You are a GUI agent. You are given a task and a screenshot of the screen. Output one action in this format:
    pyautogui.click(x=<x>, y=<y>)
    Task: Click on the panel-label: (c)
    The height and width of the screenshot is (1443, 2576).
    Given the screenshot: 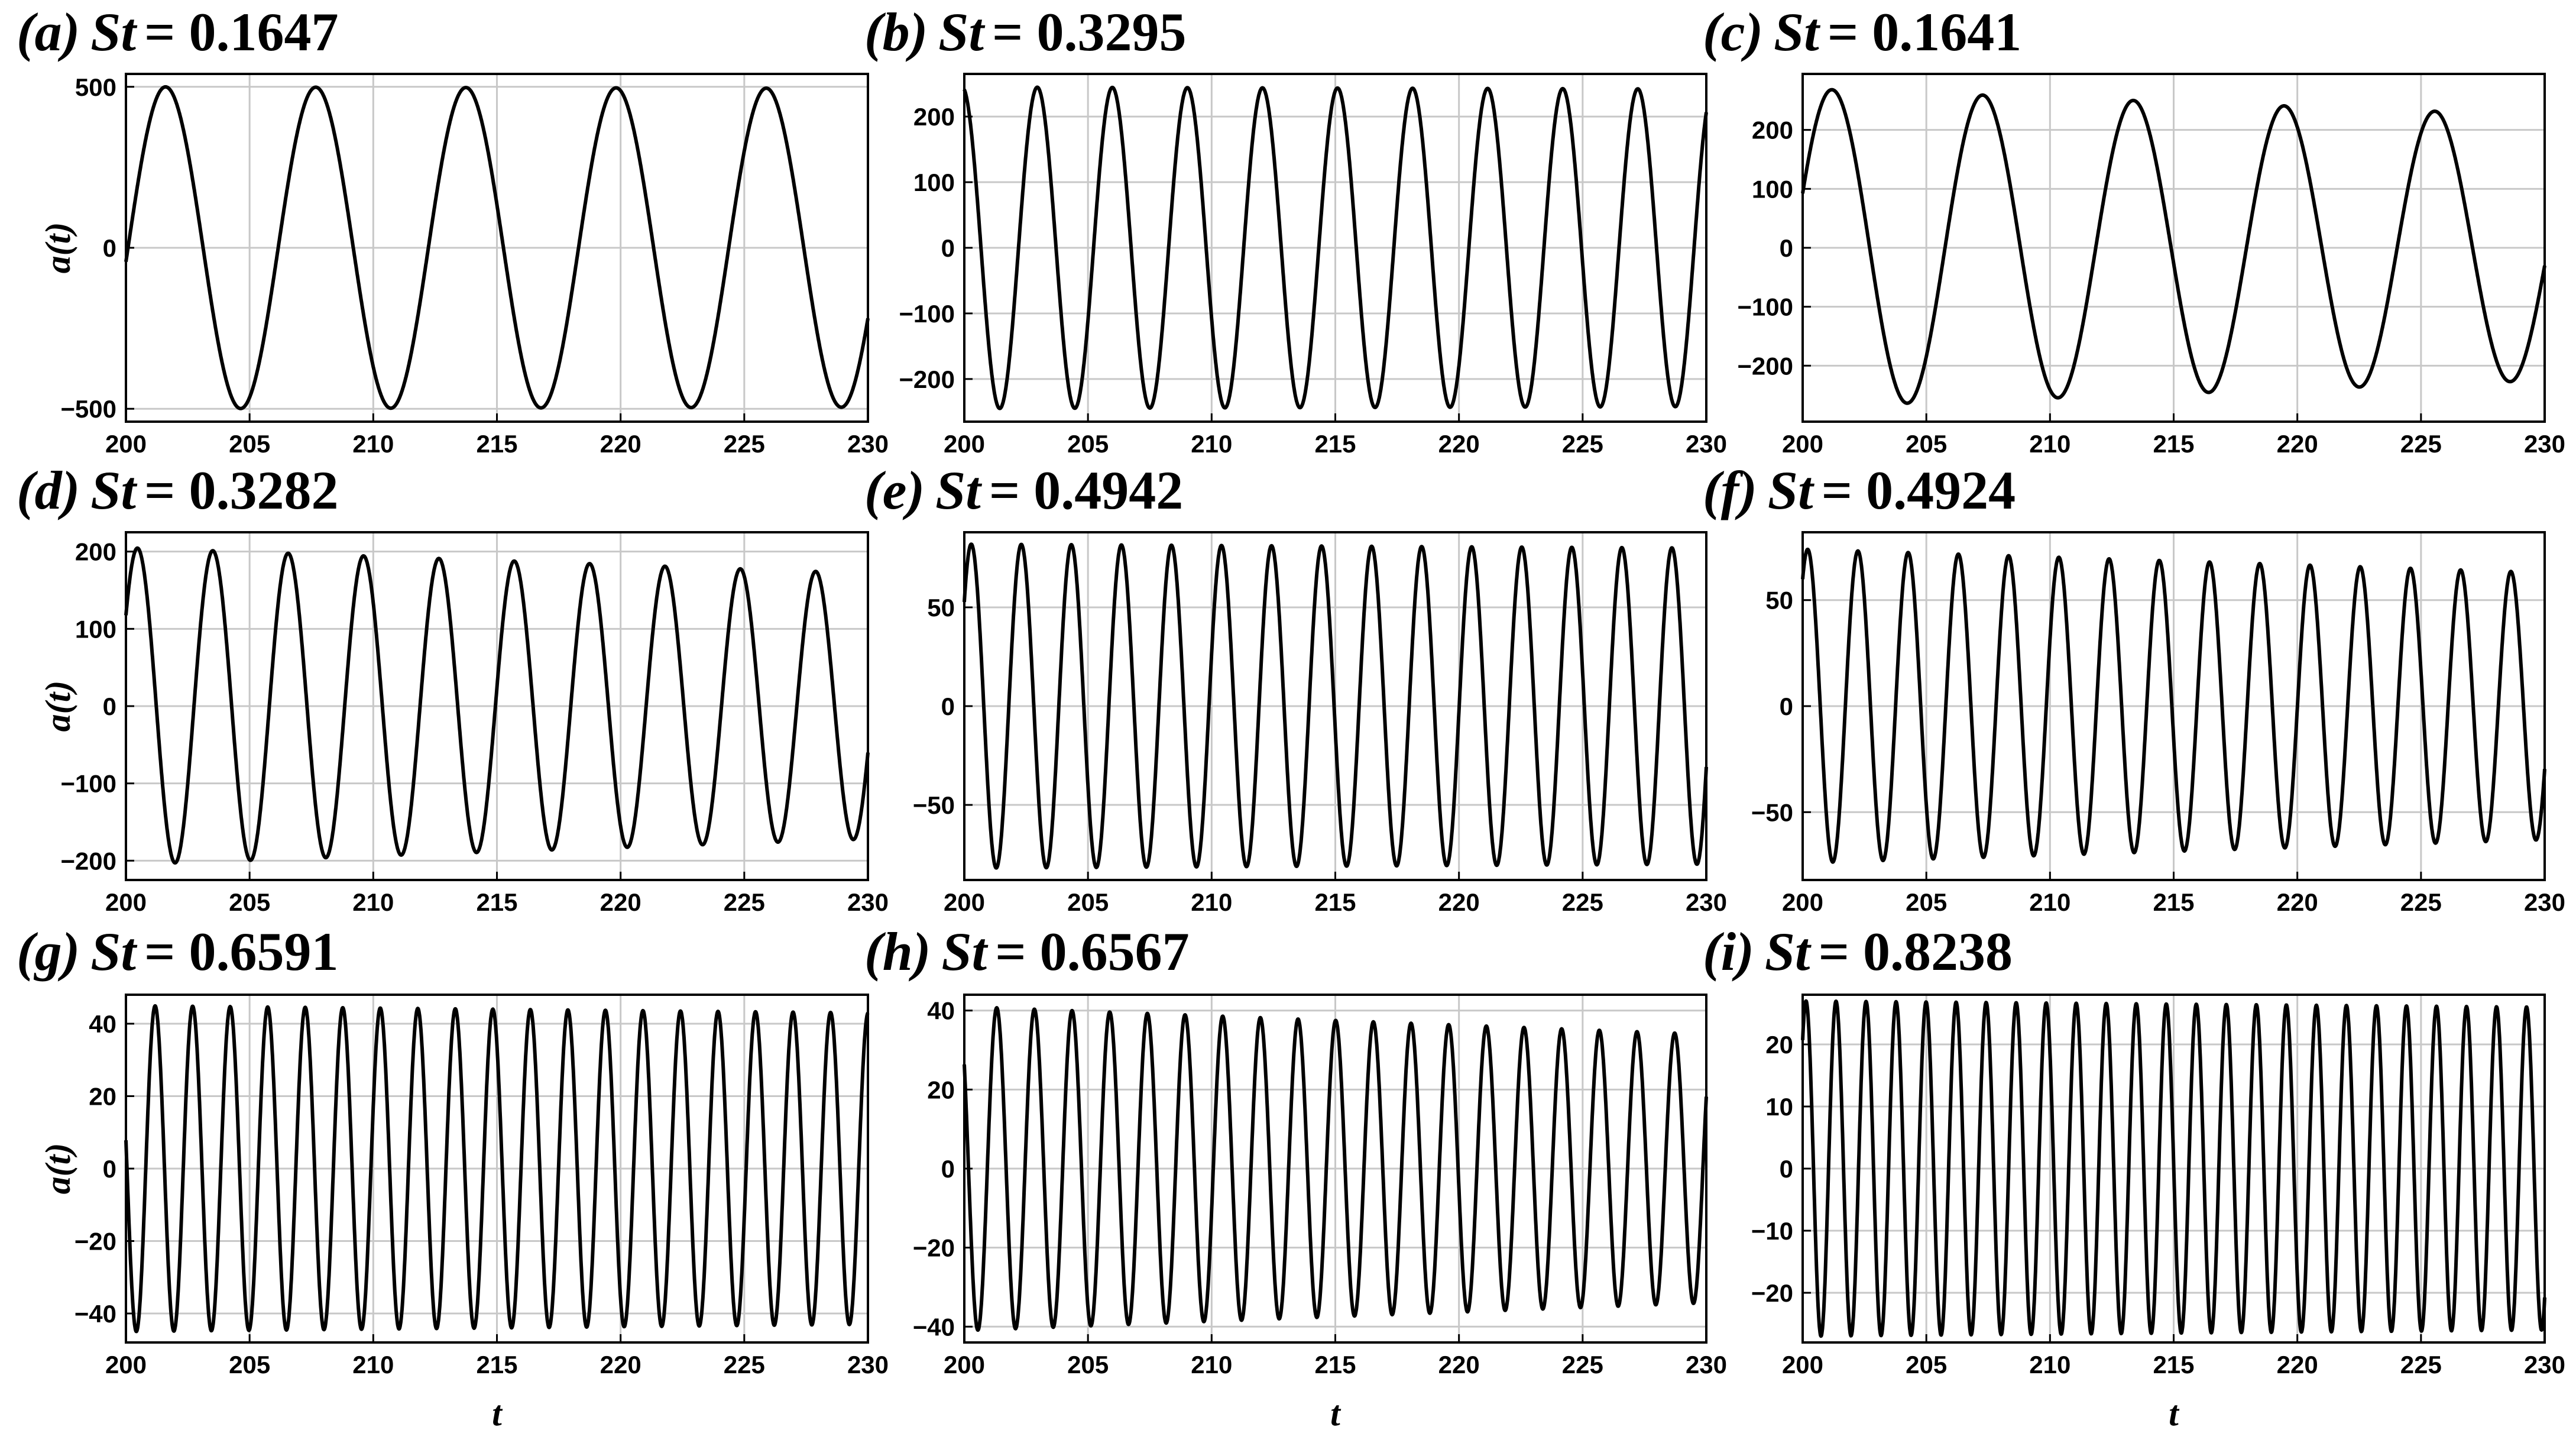 What is the action you would take?
    pyautogui.click(x=1733, y=32)
    